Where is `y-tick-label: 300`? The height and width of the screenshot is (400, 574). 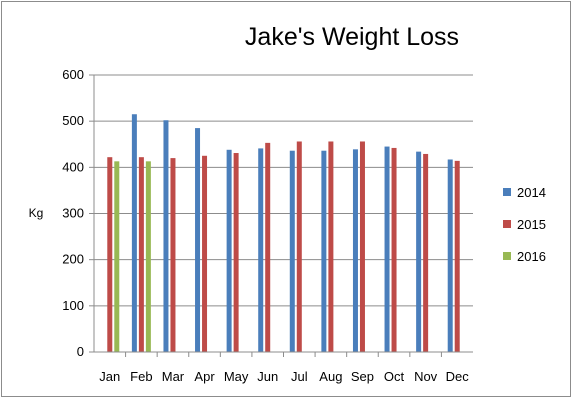
y-tick-label: 300 is located at coordinates (73, 213).